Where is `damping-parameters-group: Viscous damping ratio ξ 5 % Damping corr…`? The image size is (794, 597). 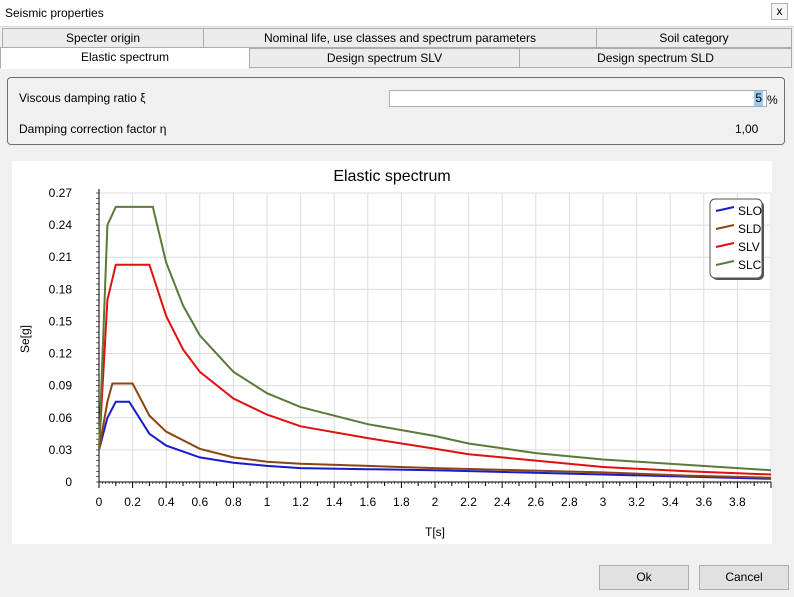
damping-parameters-group: Viscous damping ratio ξ 5 % Damping corr… is located at coordinates (396, 111).